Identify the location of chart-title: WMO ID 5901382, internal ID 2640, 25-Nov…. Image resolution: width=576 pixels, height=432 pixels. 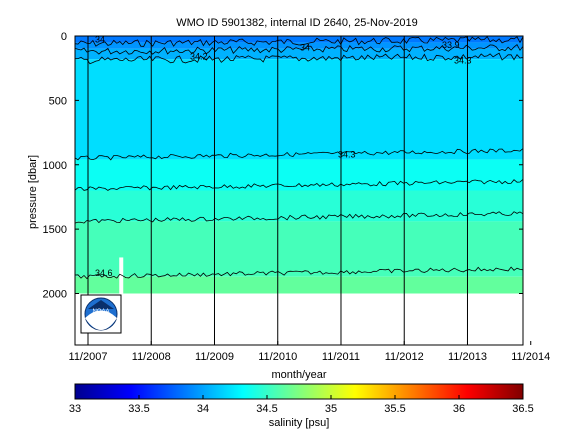
(297, 23).